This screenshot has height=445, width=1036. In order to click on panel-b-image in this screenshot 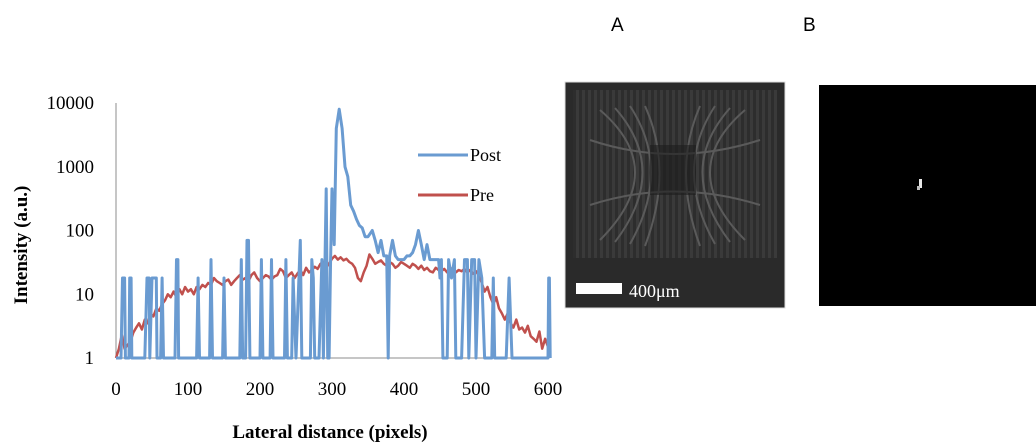, I will do `click(927, 195)`.